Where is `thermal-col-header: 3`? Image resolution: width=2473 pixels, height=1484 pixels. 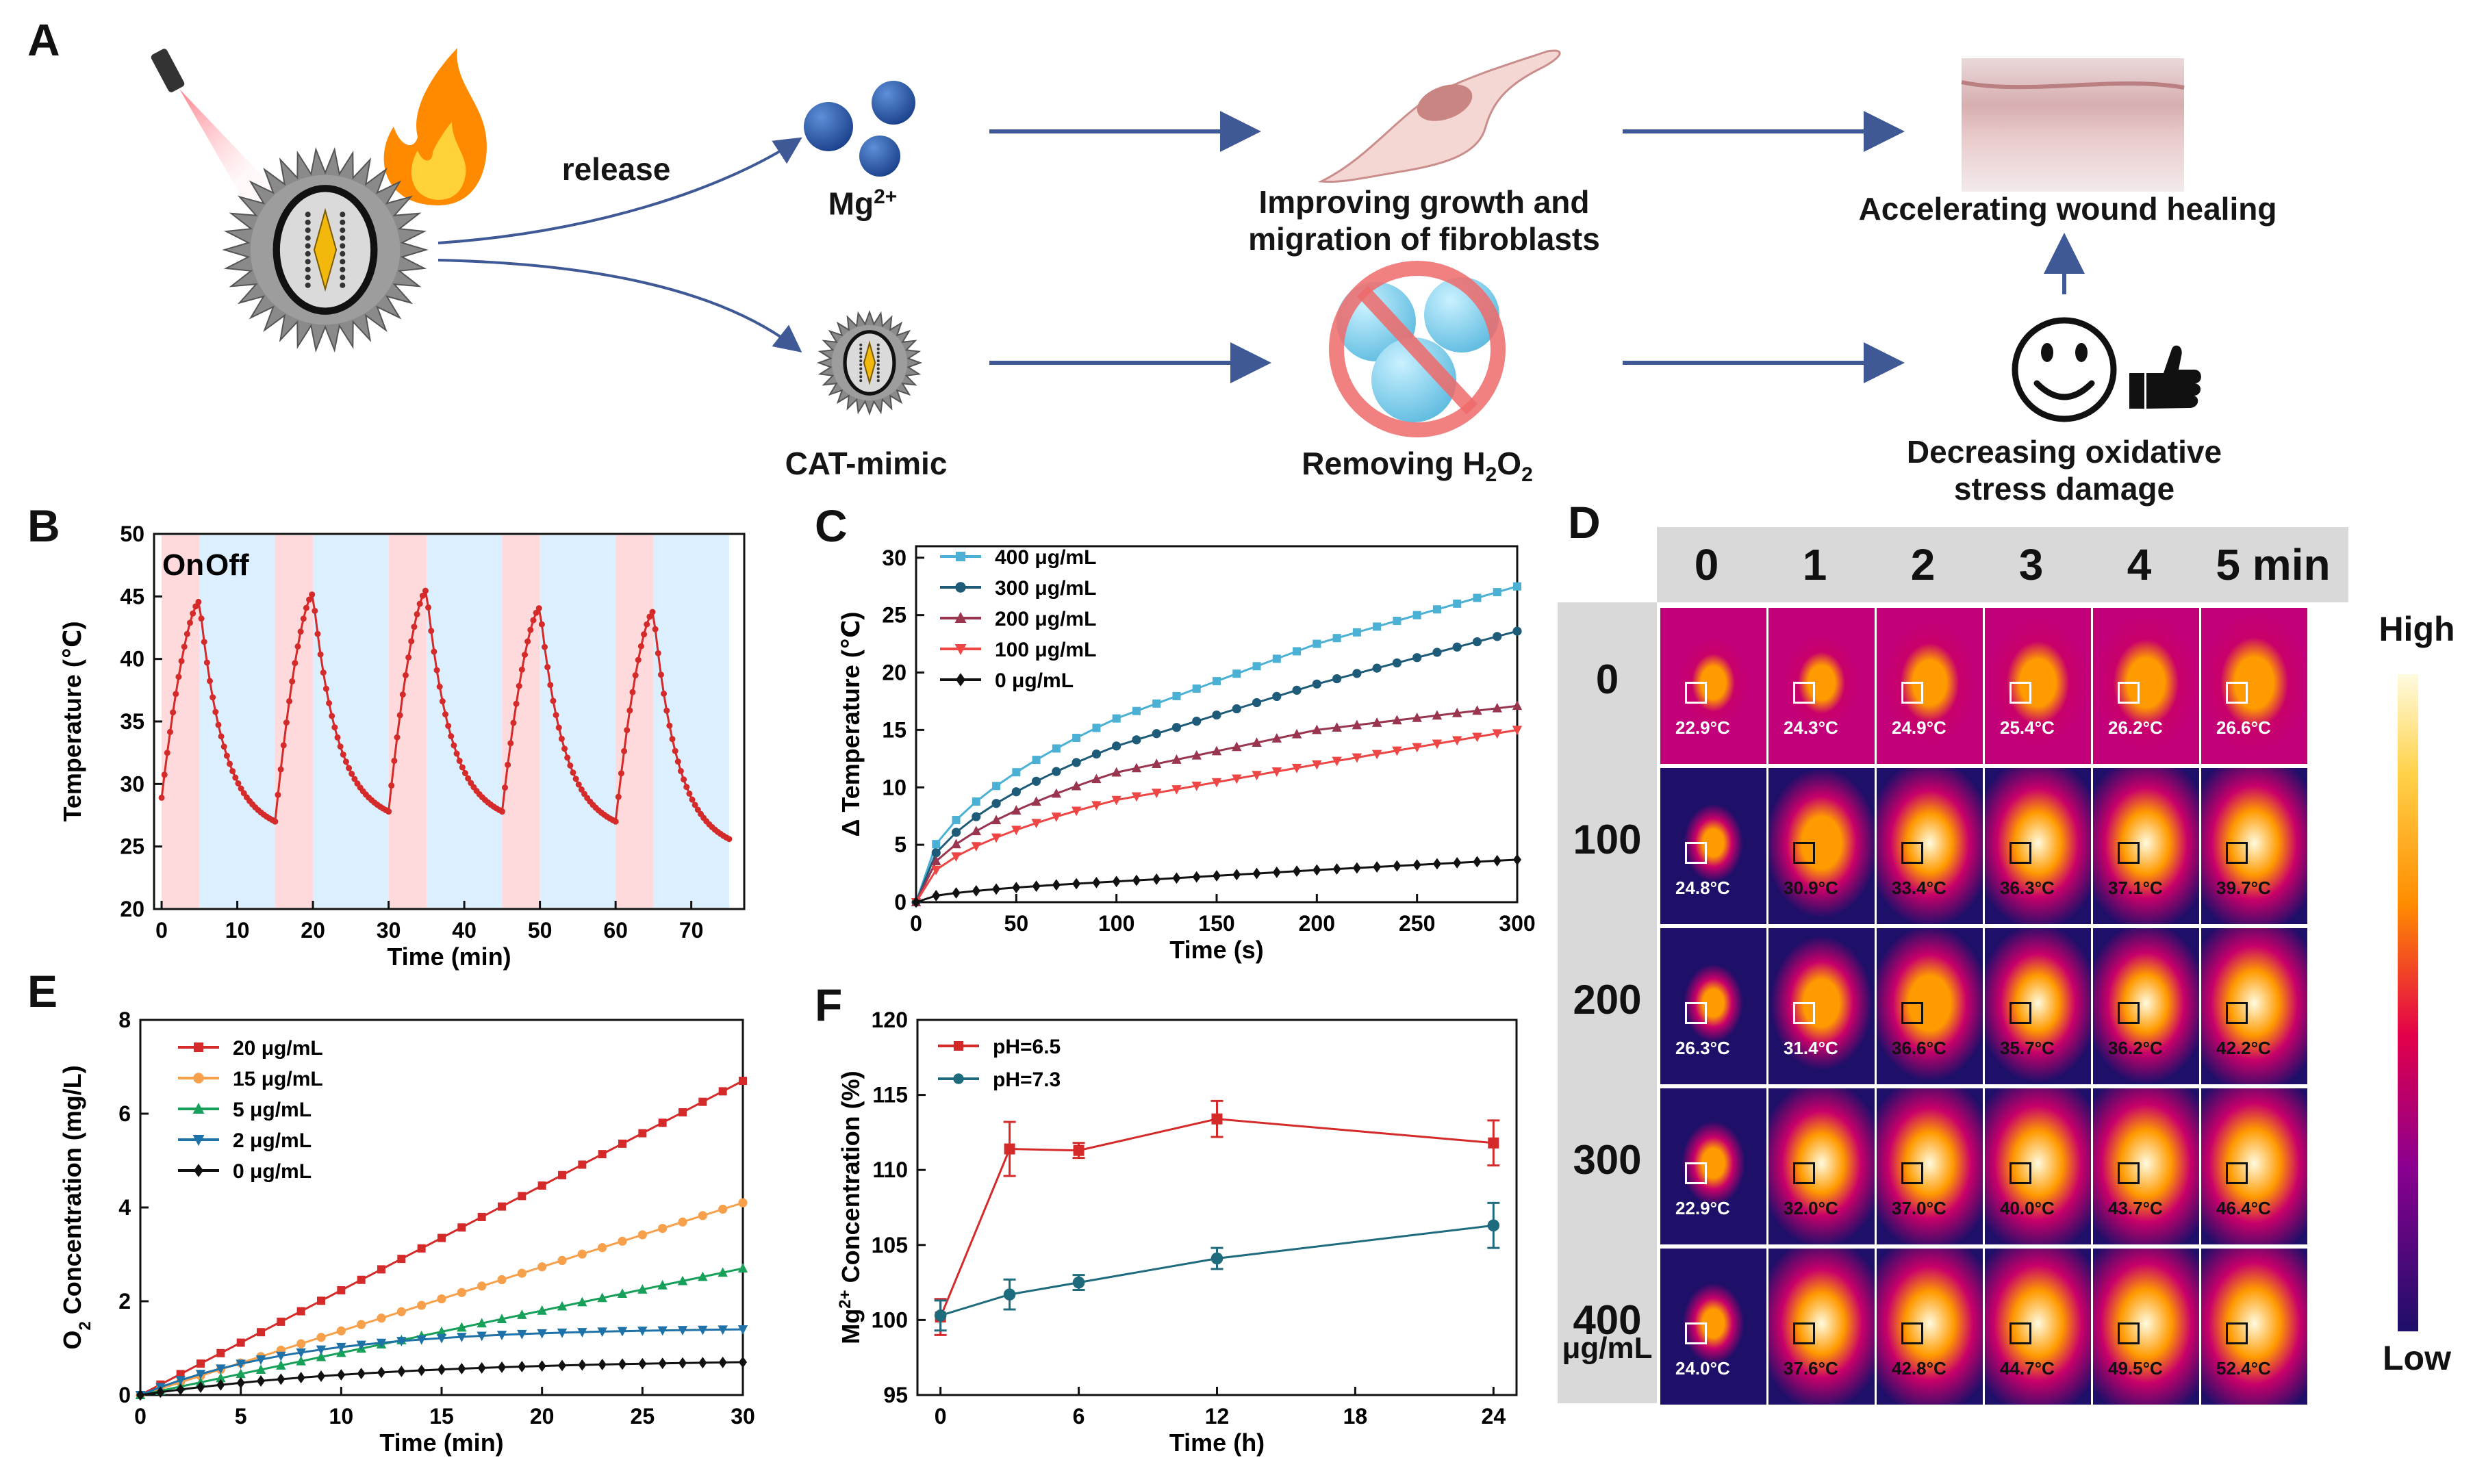 thermal-col-header: 3 is located at coordinates (2031, 564).